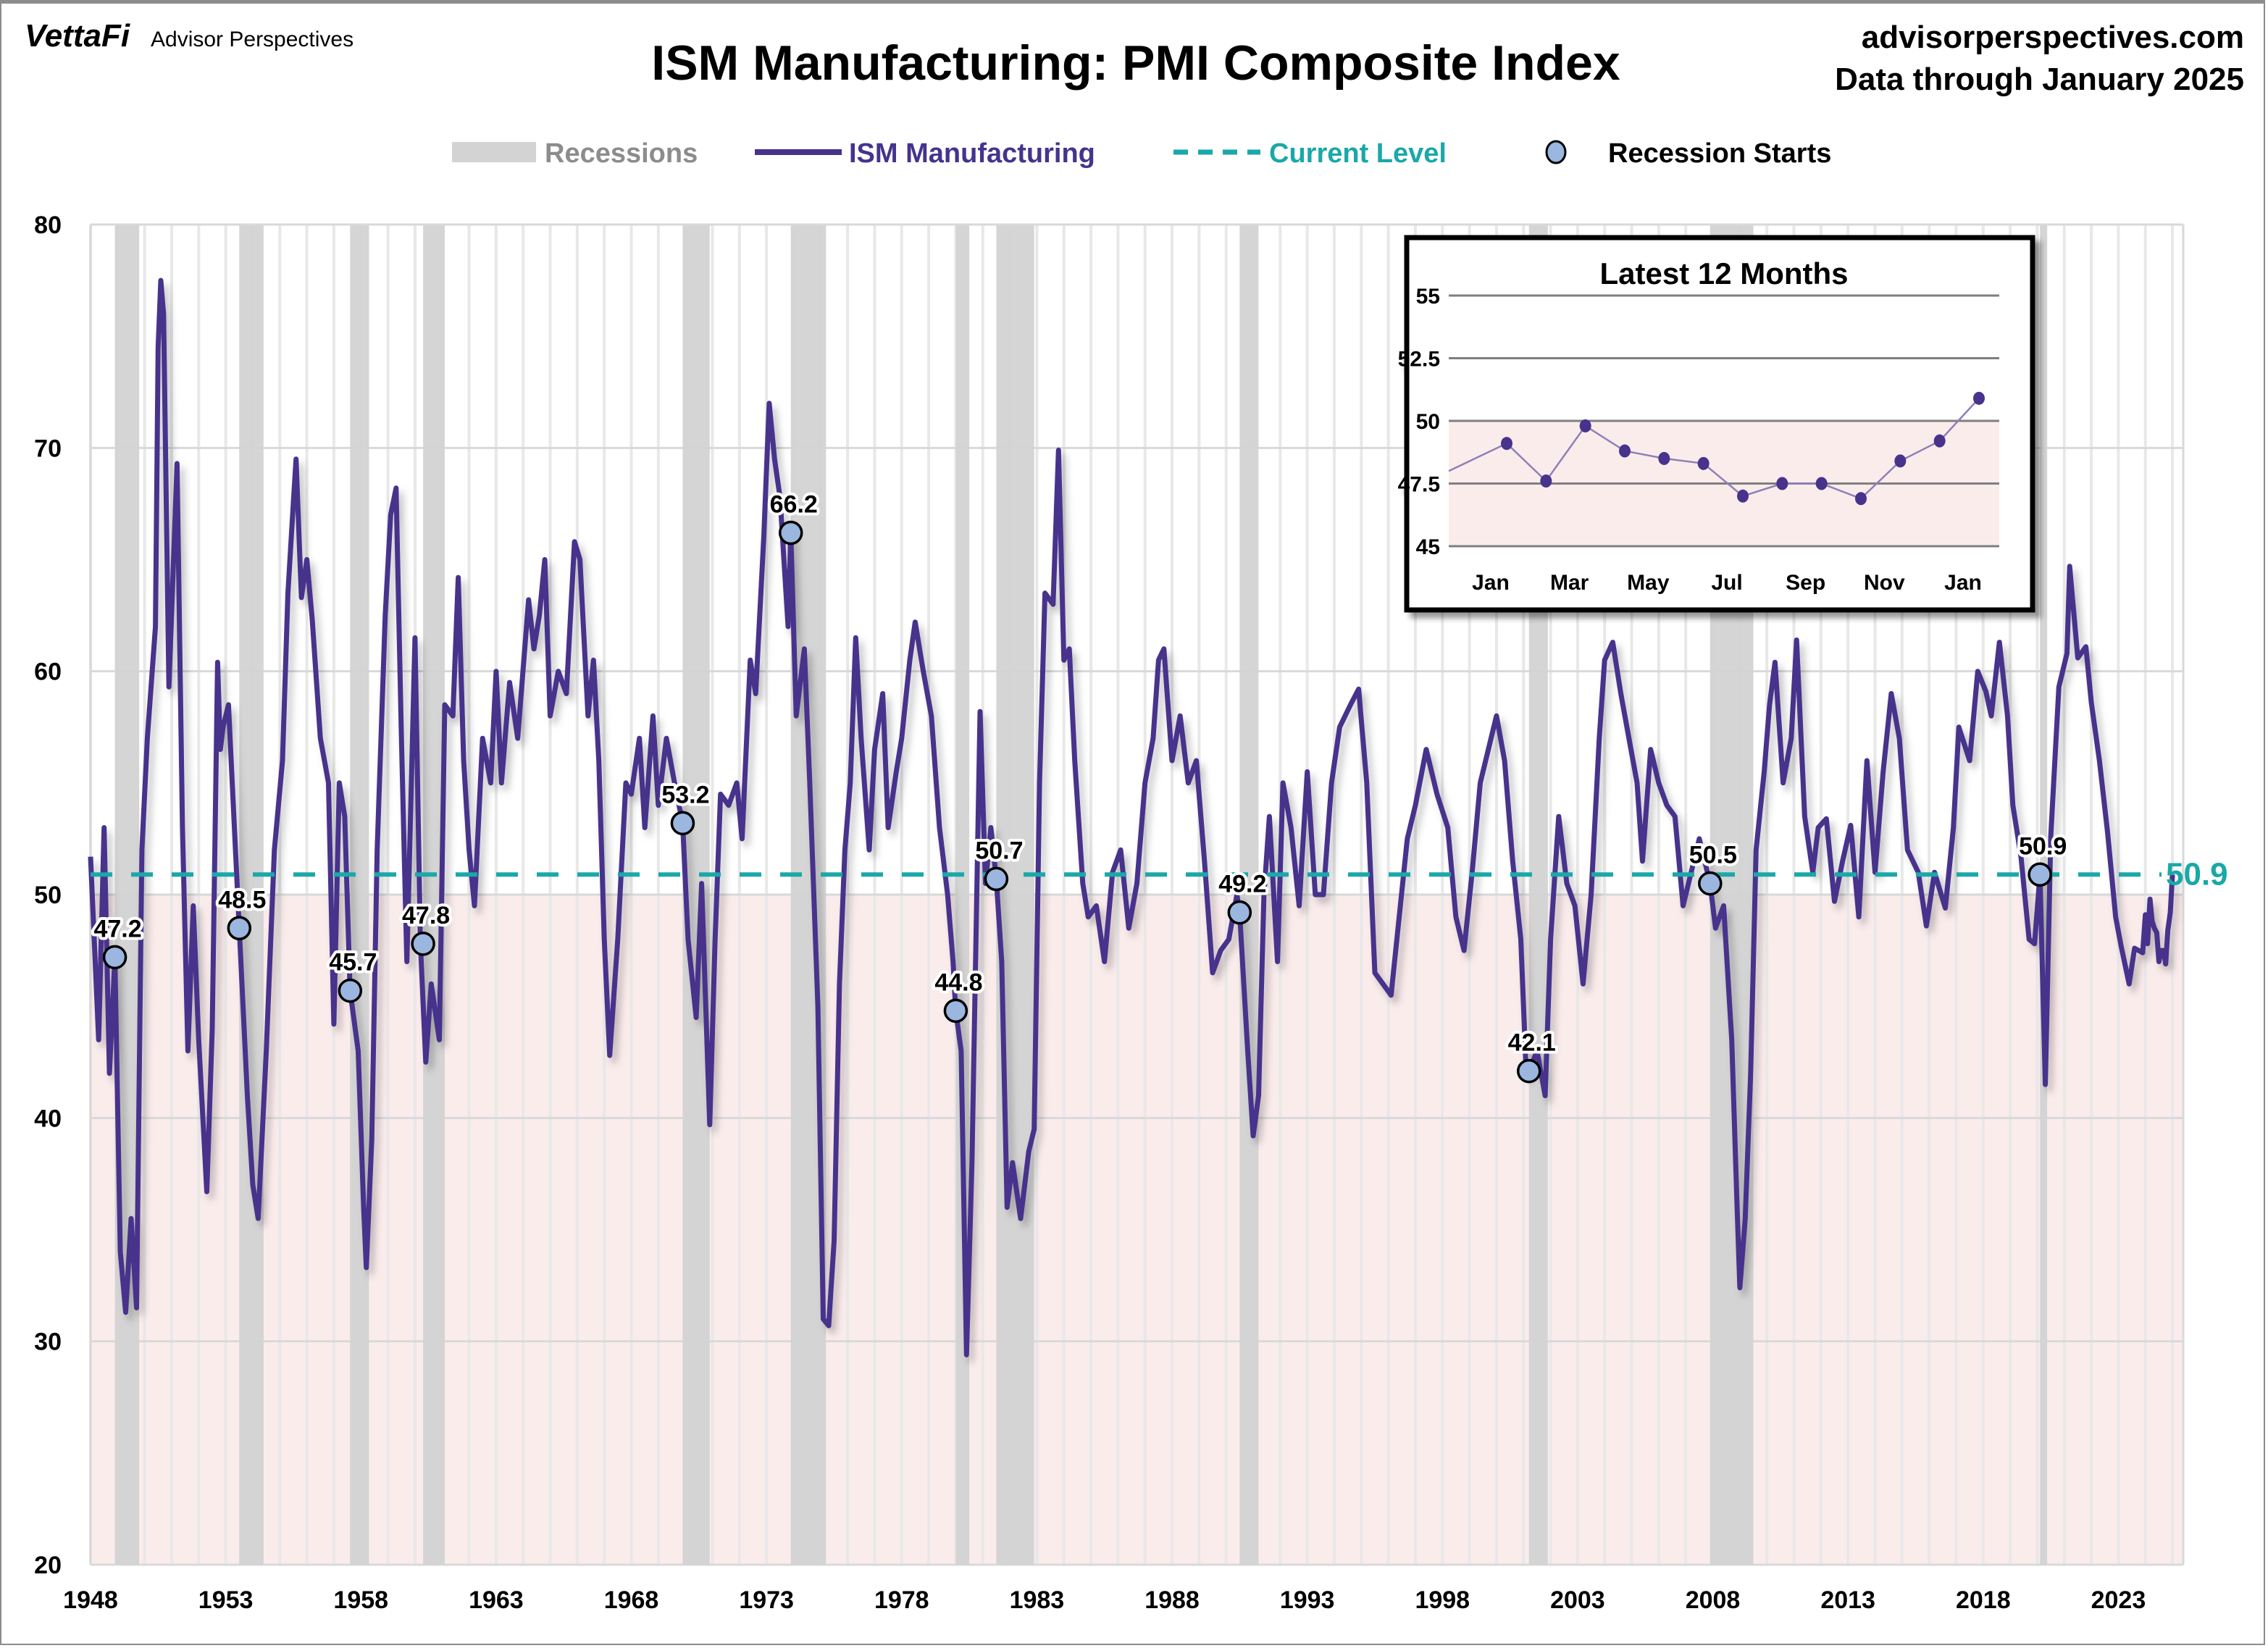 The image size is (2268, 1648). I want to click on inset-x-tick-label: May, so click(1649, 583).